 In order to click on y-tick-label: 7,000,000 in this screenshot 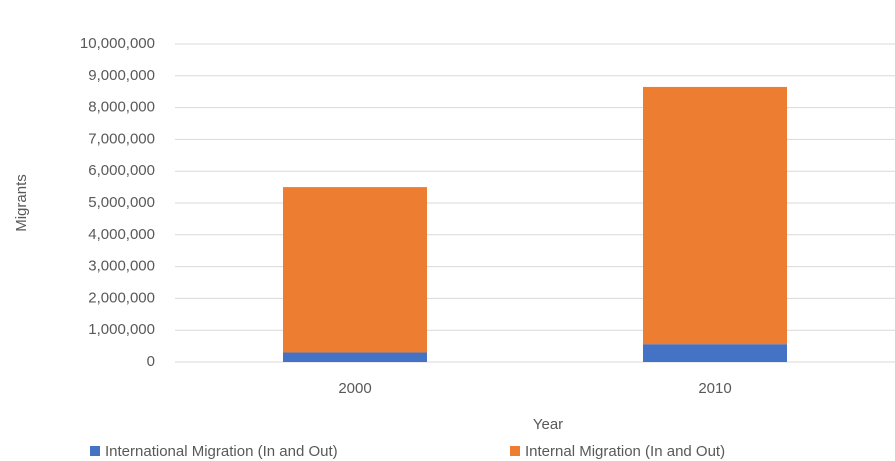, I will do `click(121, 138)`.